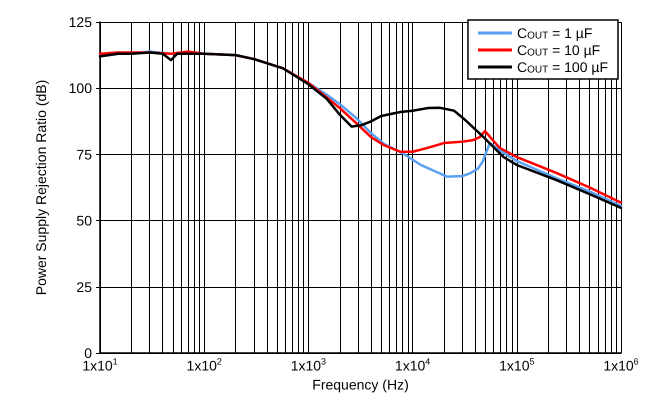 This screenshot has width=646, height=404. Describe the element at coordinates (562, 67) in the screenshot. I see `legend-label: COUT = 100 µF` at that location.